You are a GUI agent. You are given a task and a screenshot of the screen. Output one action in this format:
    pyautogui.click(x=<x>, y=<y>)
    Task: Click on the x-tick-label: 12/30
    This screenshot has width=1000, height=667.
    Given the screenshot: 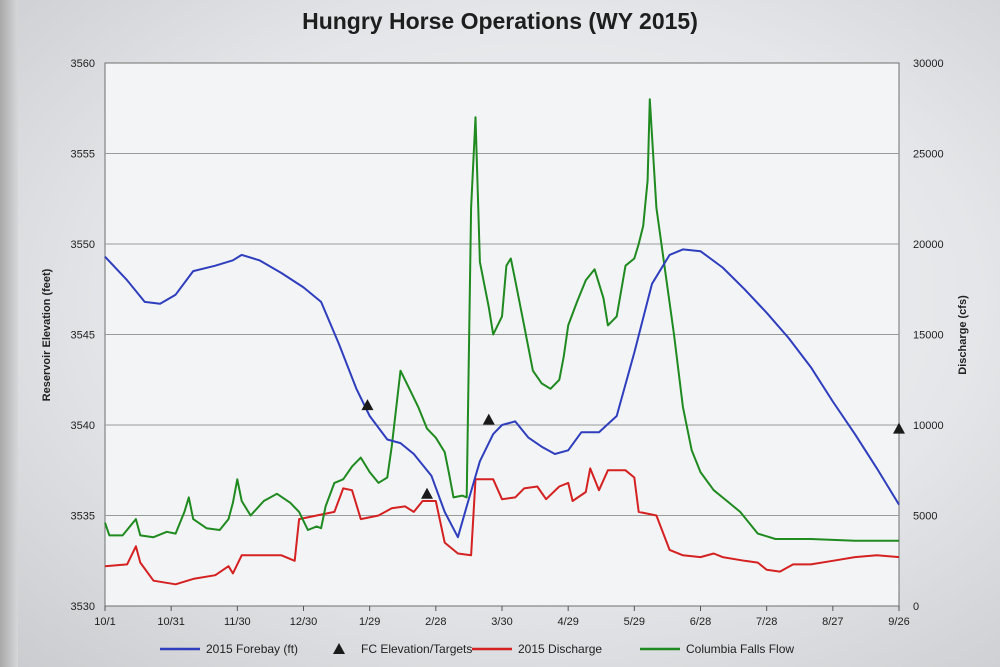 What is the action you would take?
    pyautogui.click(x=304, y=622)
    